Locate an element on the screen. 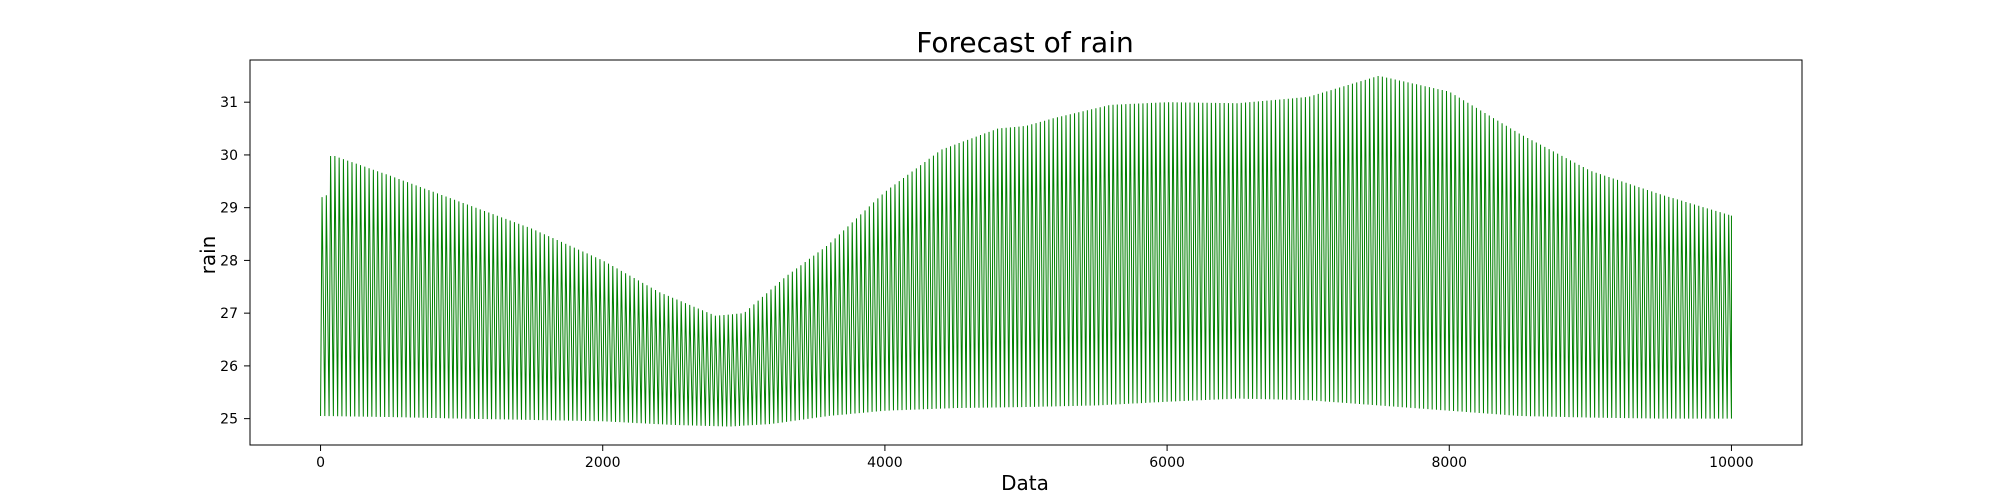 The image size is (2000, 500). x-axis-ticks: 0 2000 4000 6000 8000 10000 is located at coordinates (1035, 458).